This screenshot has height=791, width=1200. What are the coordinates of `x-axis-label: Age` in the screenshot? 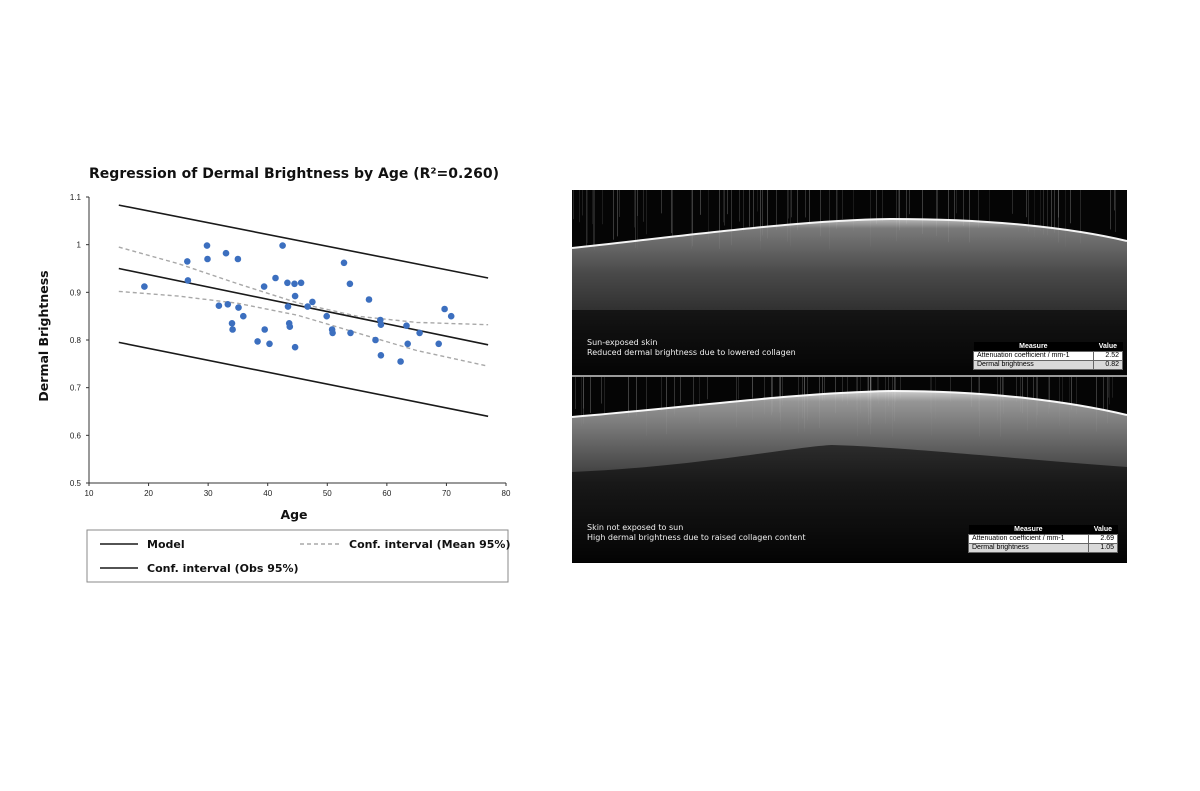 It's located at (293, 514).